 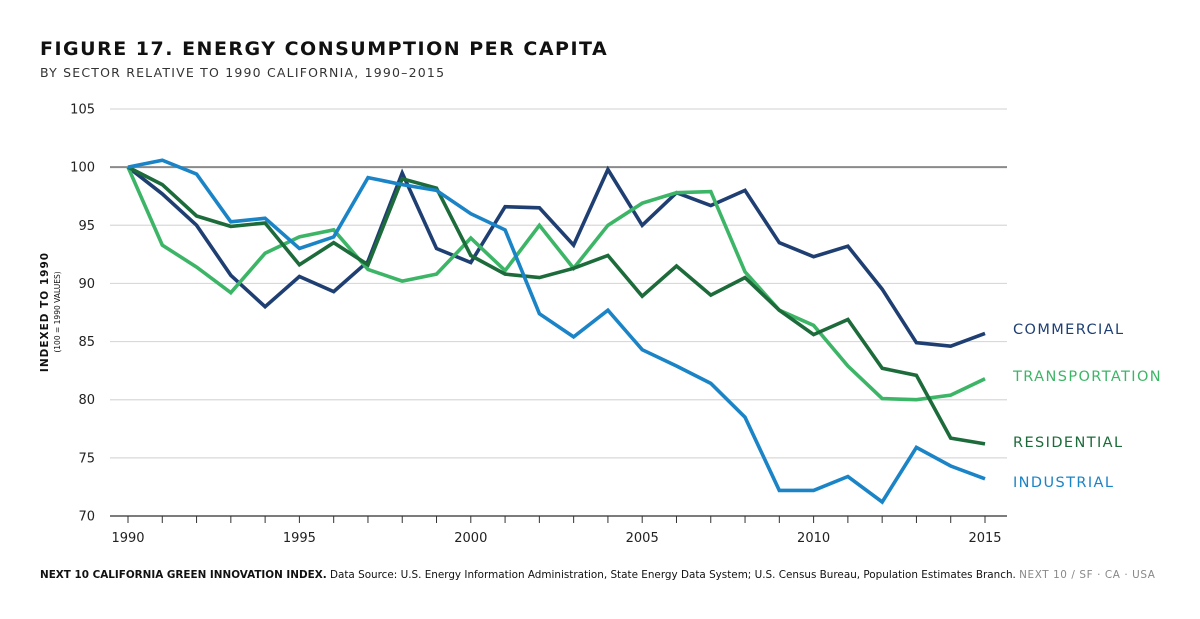 What do you see at coordinates (82, 168) in the screenshot?
I see `y-tick-label: 100` at bounding box center [82, 168].